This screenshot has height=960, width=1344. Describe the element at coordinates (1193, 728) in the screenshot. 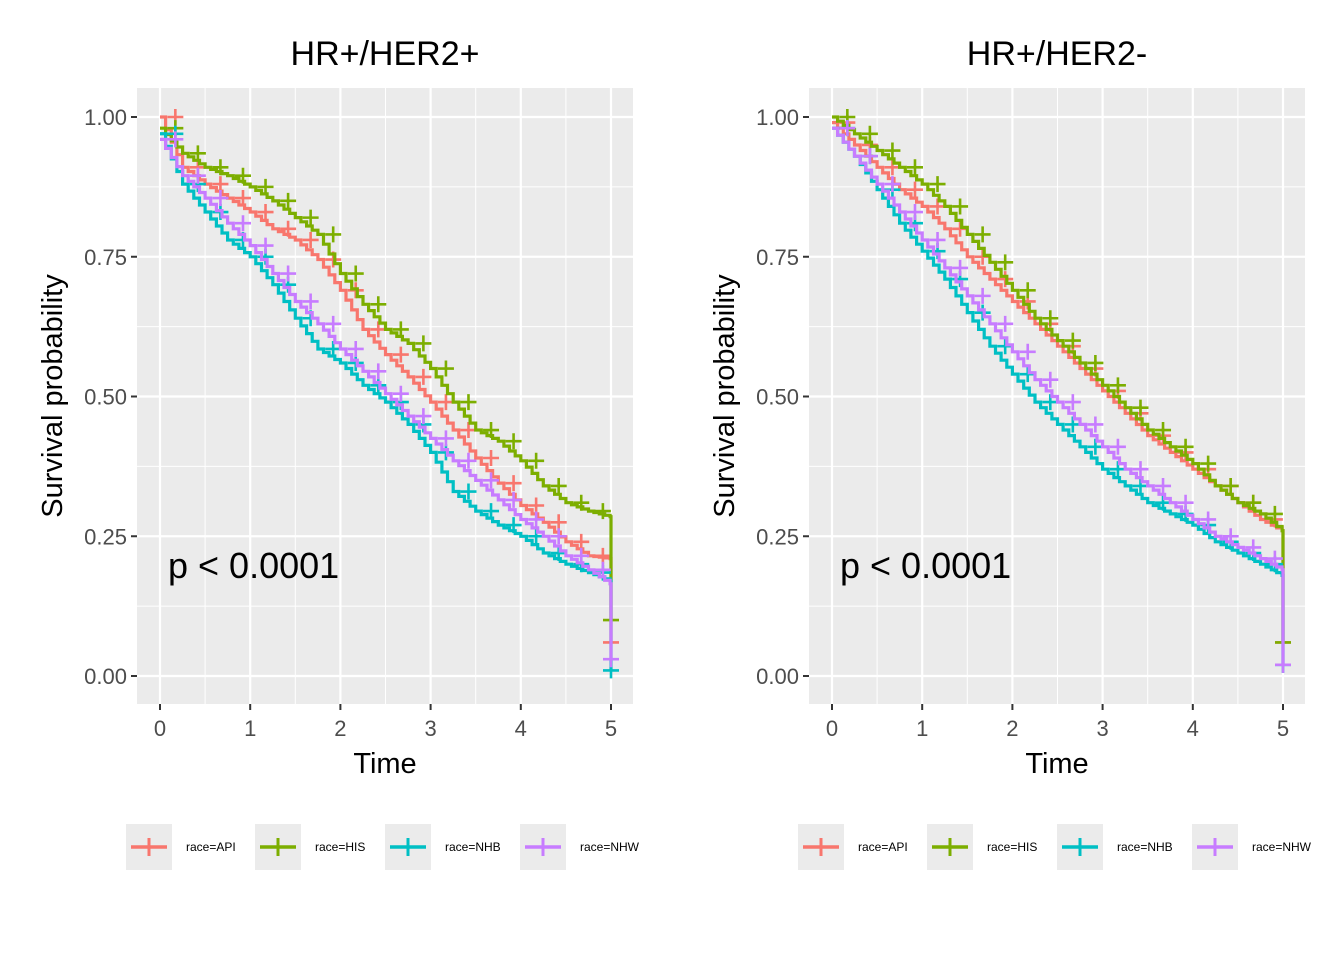

I see `x-tick-label: 4` at that location.